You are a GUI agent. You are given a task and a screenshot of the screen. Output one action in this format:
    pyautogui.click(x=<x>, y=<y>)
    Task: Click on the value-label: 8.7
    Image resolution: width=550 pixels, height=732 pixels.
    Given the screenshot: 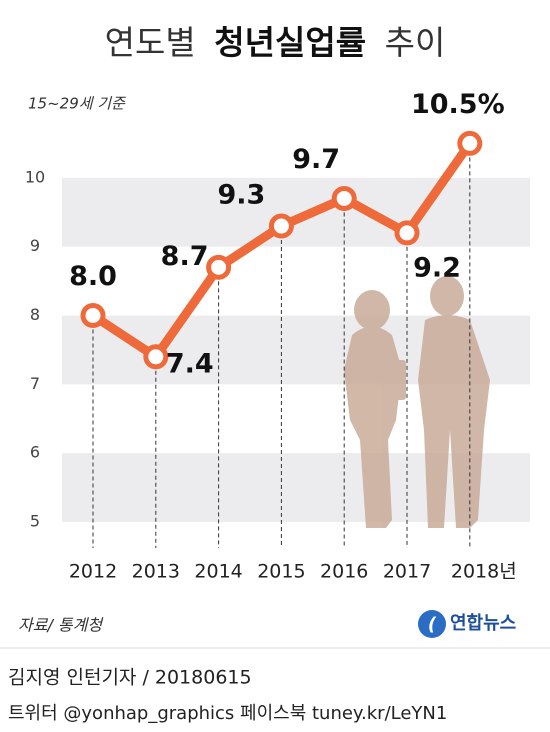 What is the action you would take?
    pyautogui.click(x=185, y=256)
    